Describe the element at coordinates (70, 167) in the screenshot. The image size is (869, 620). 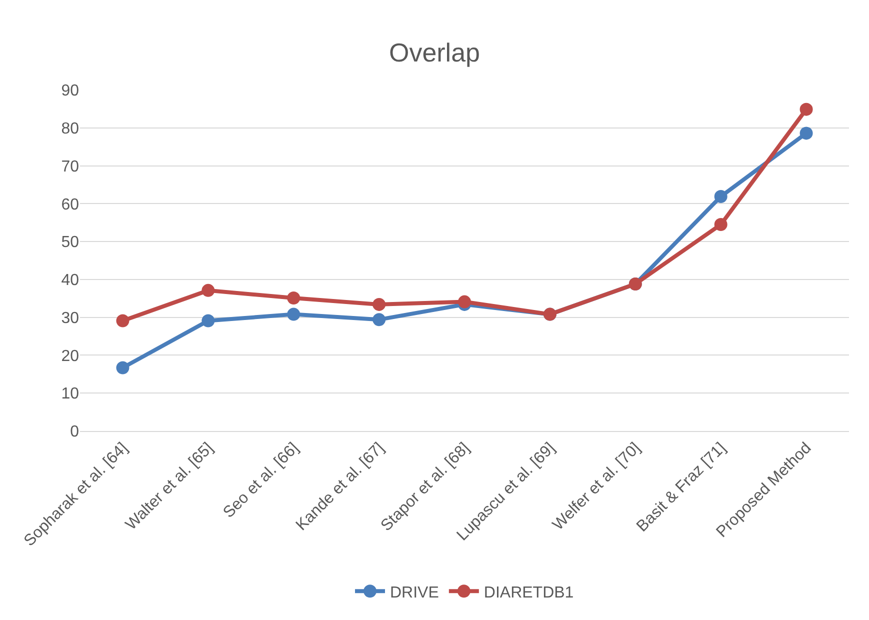
I see `y-tick-label: 70` at that location.